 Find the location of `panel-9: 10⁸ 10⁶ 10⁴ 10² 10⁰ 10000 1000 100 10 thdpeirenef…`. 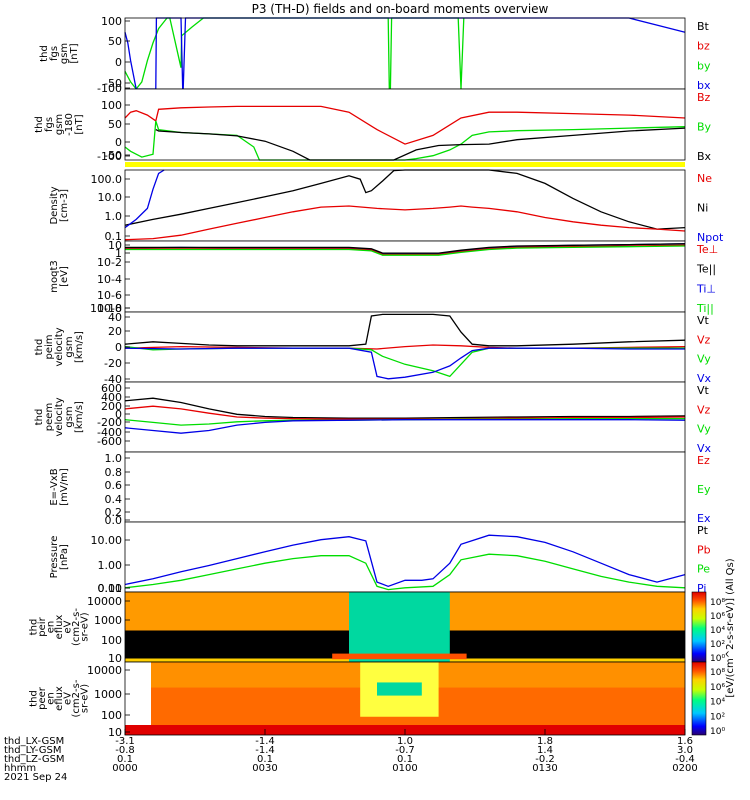

panel-9: 10⁸ 10⁶ 10⁴ 10² 10⁰ 10000 1000 100 10 thdpeirenef… is located at coordinates (377, 628).